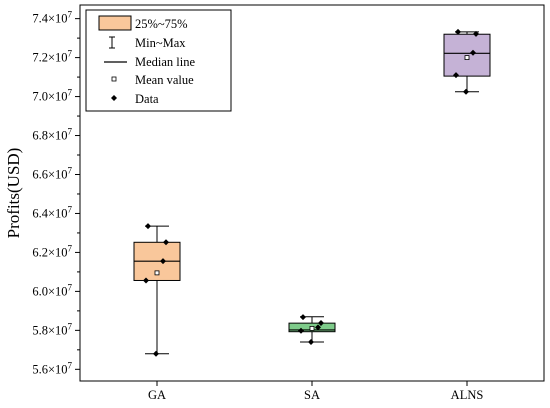 The width and height of the screenshot is (550, 408). Describe the element at coordinates (114, 98) in the screenshot. I see `legend-data-symbol` at that location.